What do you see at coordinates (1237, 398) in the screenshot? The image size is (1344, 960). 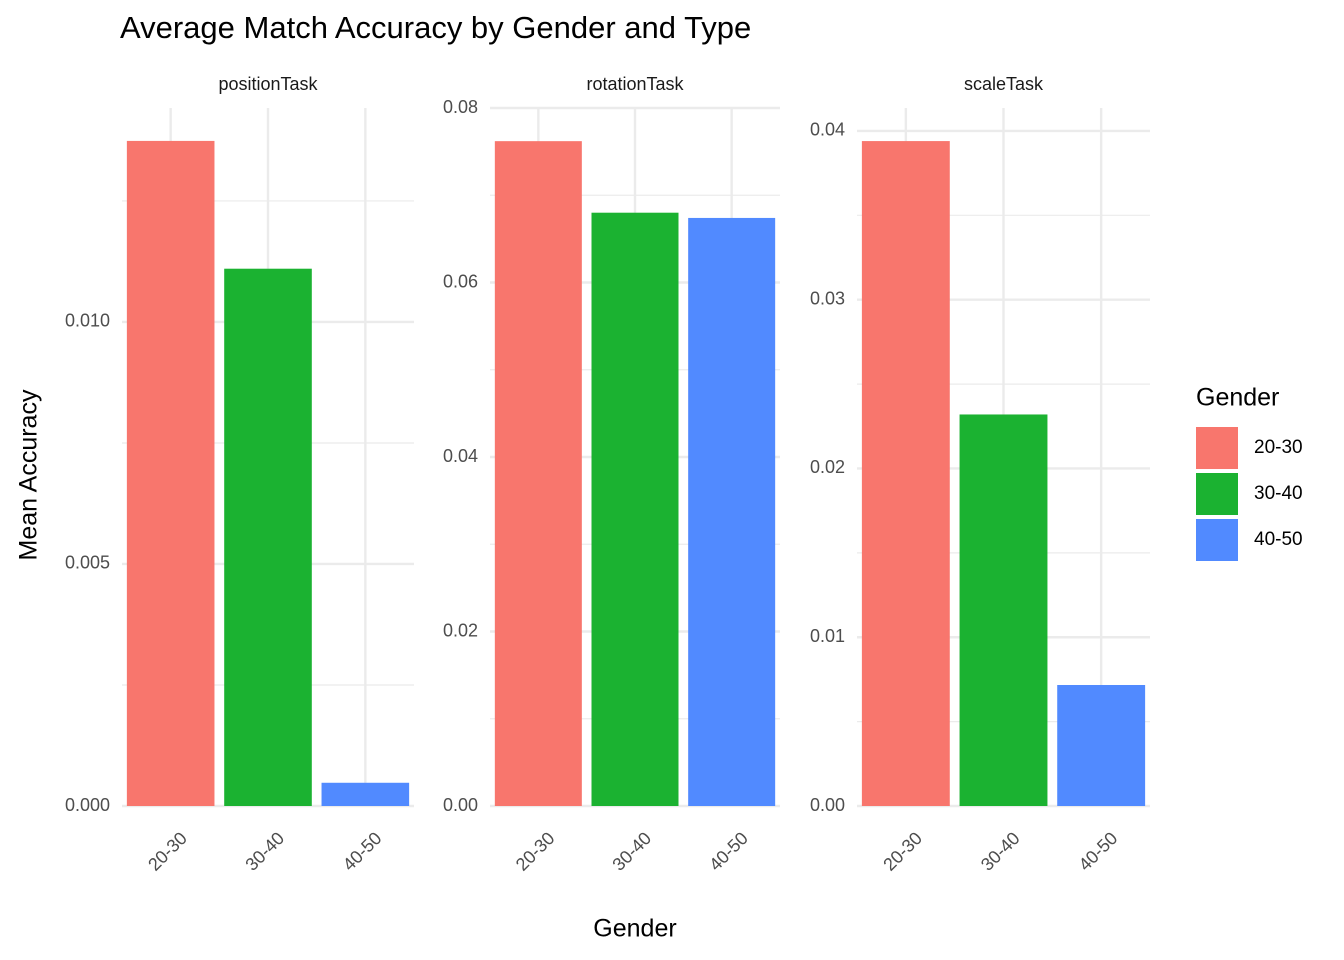 I see `legend-title: Gender` at bounding box center [1237, 398].